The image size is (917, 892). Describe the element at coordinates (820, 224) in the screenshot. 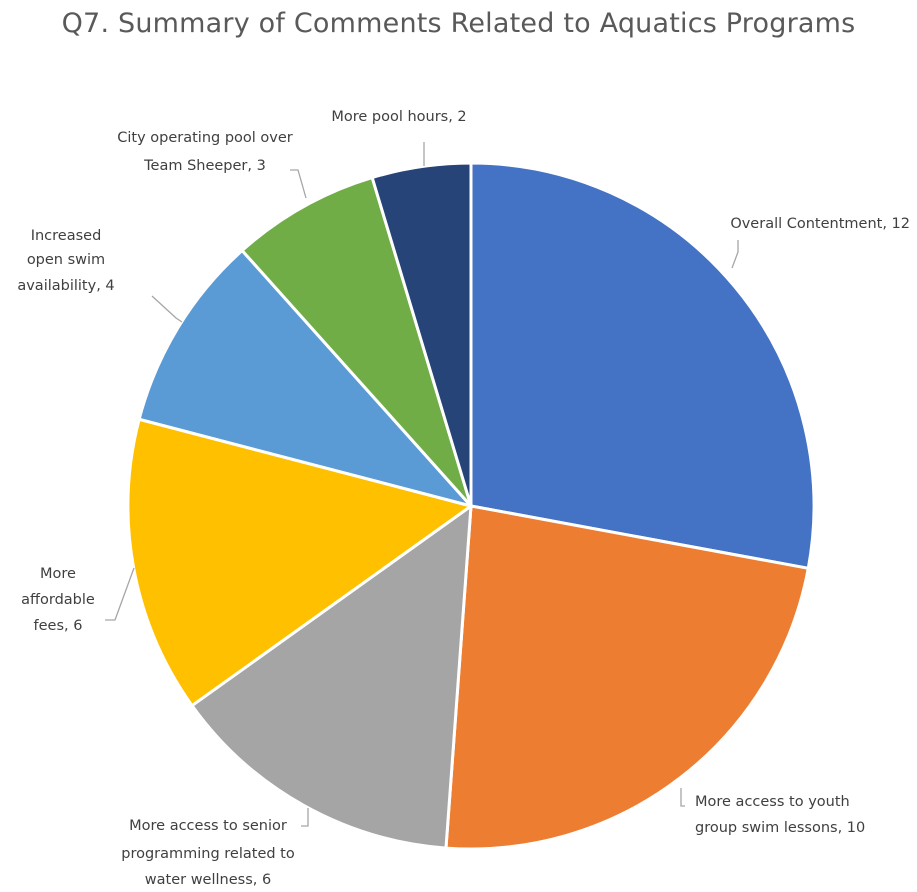

I see `data-label-1: Overall Contentment, 12` at that location.